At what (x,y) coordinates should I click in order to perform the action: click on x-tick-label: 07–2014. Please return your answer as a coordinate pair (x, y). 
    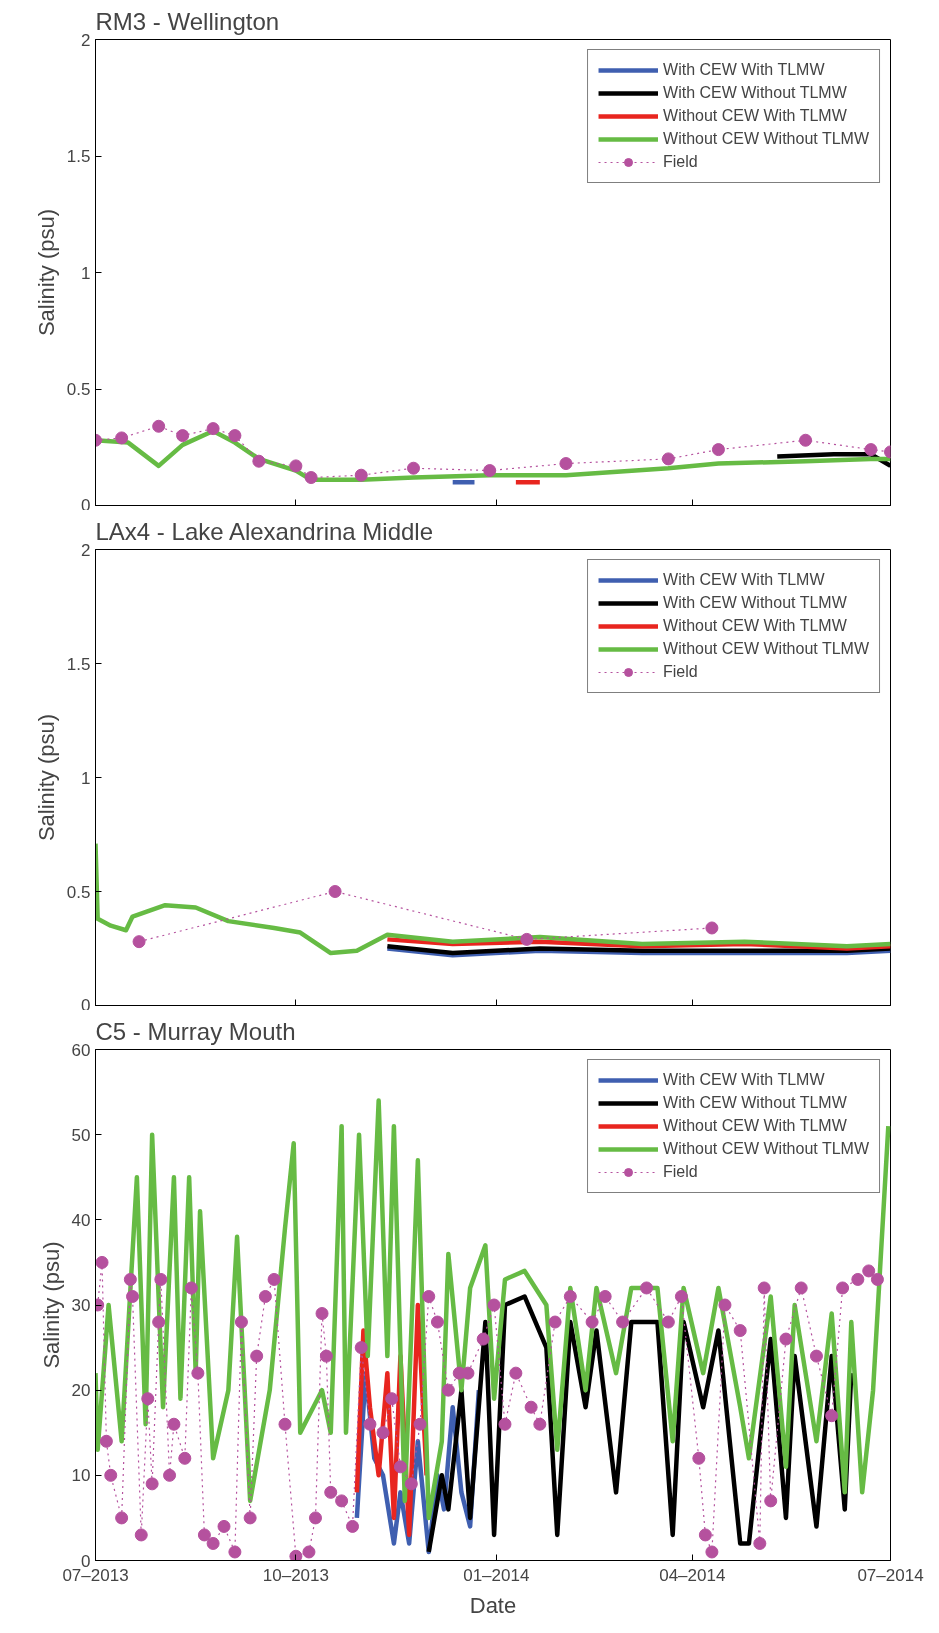
    Looking at the image, I should click on (890, 1575).